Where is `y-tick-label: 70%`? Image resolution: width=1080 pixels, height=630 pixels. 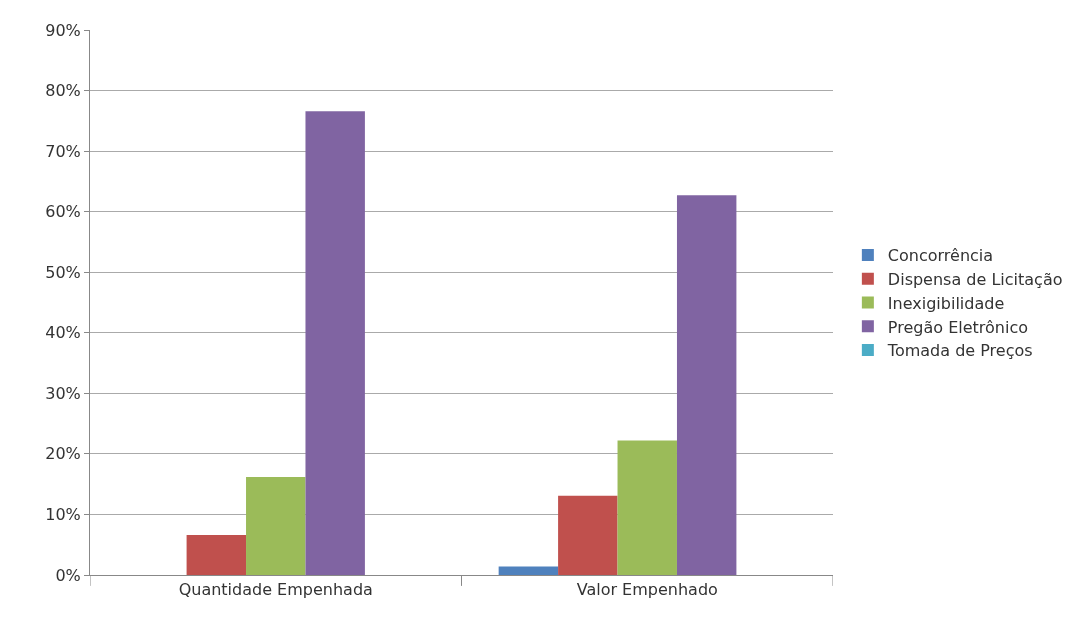 y-tick-label: 70% is located at coordinates (63, 151).